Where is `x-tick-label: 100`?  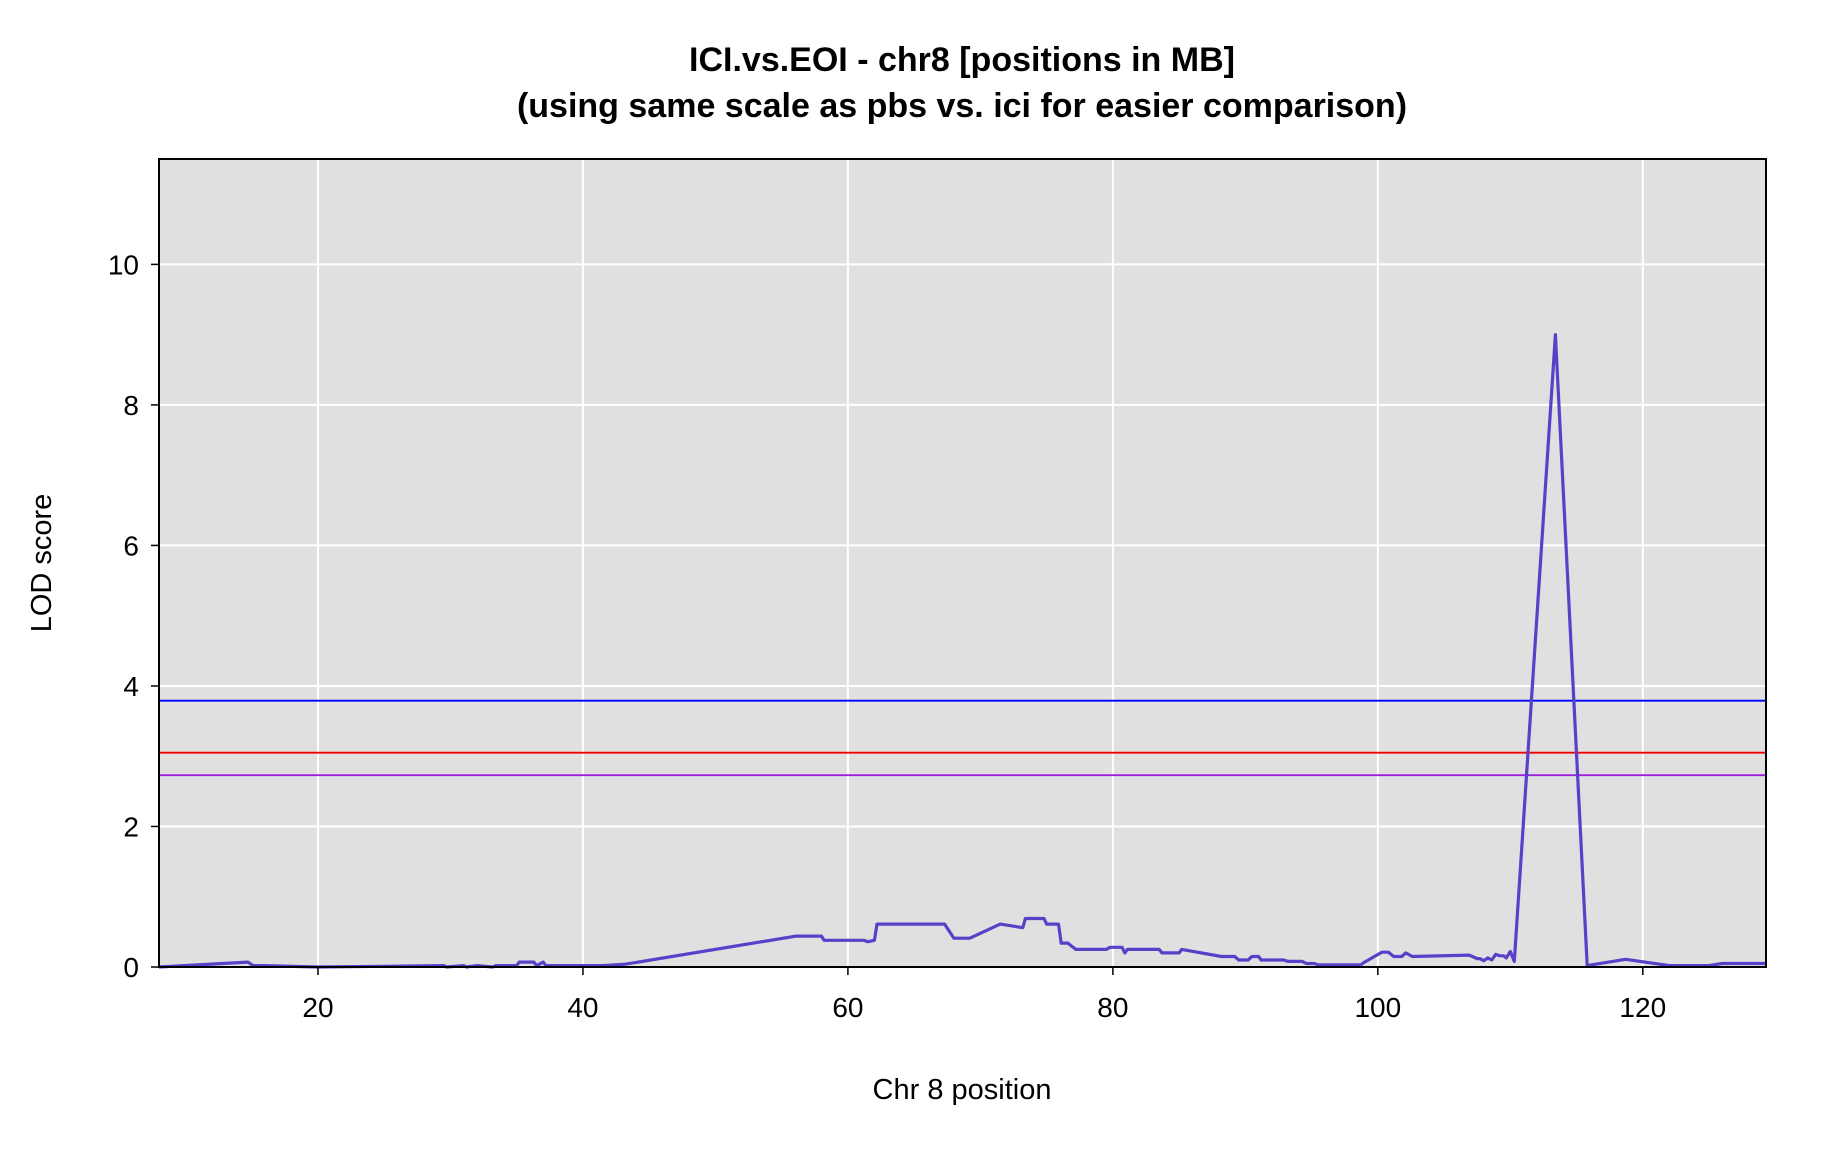
x-tick-label: 100 is located at coordinates (1377, 1007).